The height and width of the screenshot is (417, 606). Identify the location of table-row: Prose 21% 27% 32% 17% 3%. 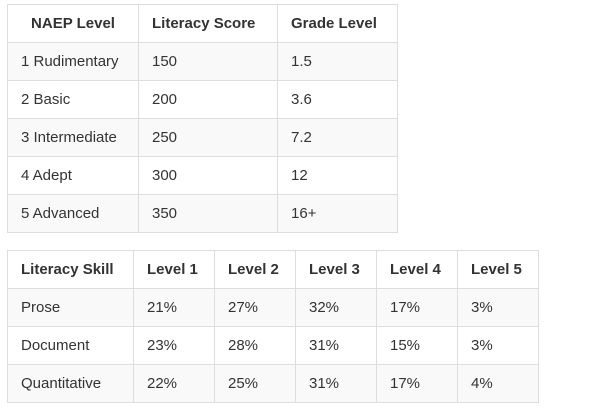
(273, 307).